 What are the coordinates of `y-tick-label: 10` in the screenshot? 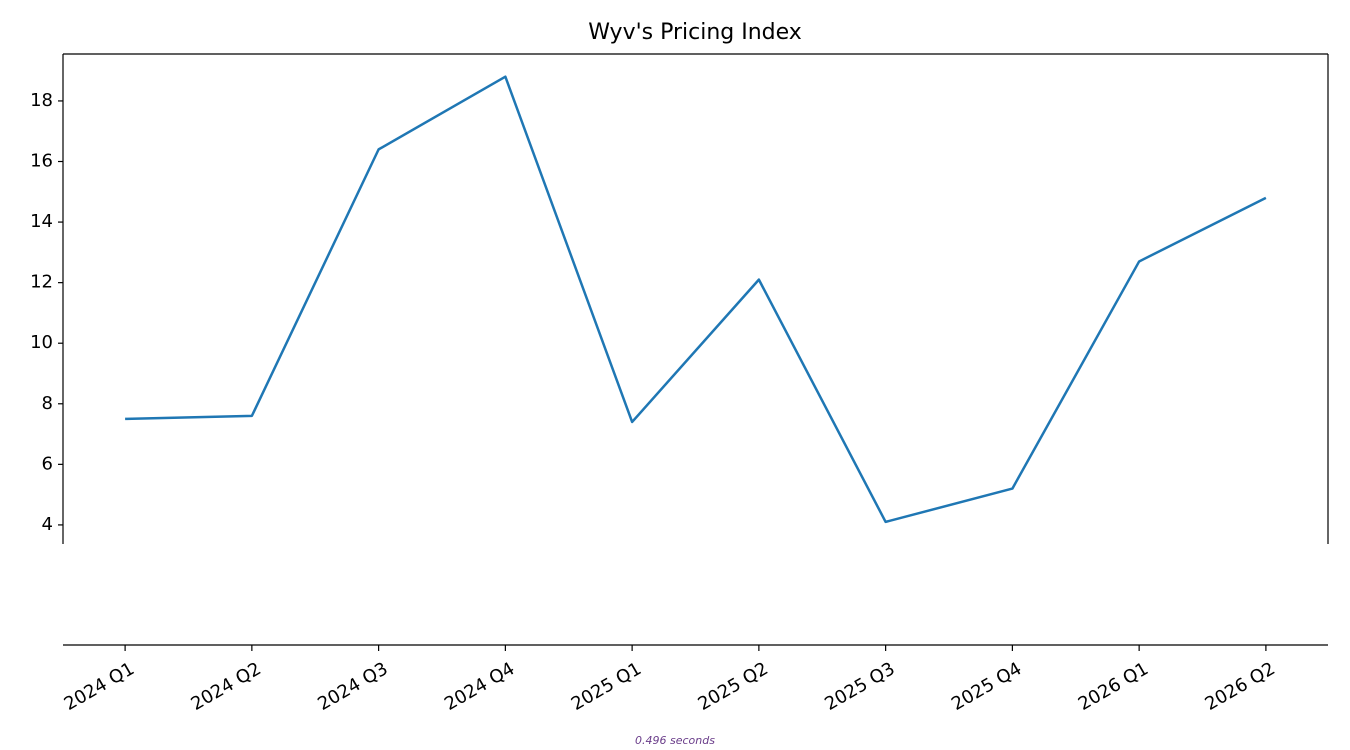 It's located at (41, 342).